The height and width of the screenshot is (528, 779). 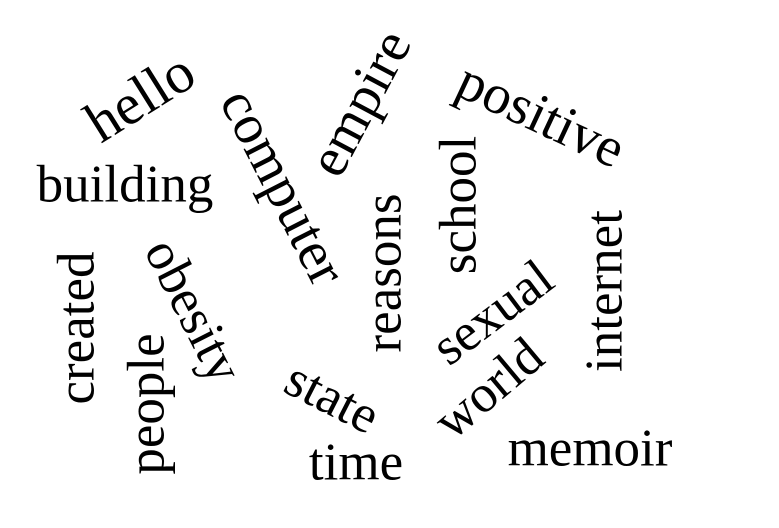 What do you see at coordinates (146, 404) in the screenshot?
I see `word-people: people` at bounding box center [146, 404].